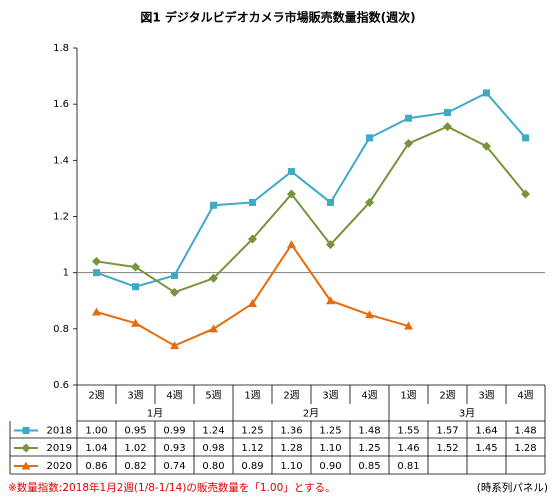  I want to click on table-value: 1.46, so click(408, 448).